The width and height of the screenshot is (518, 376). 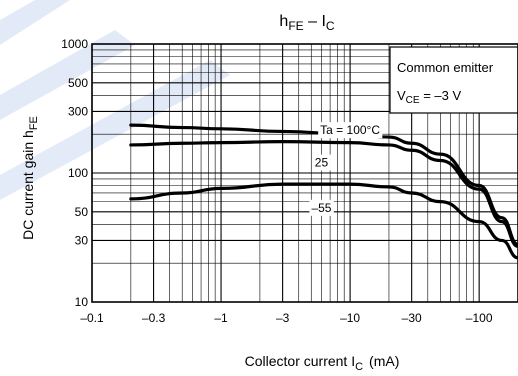 I want to click on x-axis-label: Collector current IC (mA), so click(x=322, y=363).